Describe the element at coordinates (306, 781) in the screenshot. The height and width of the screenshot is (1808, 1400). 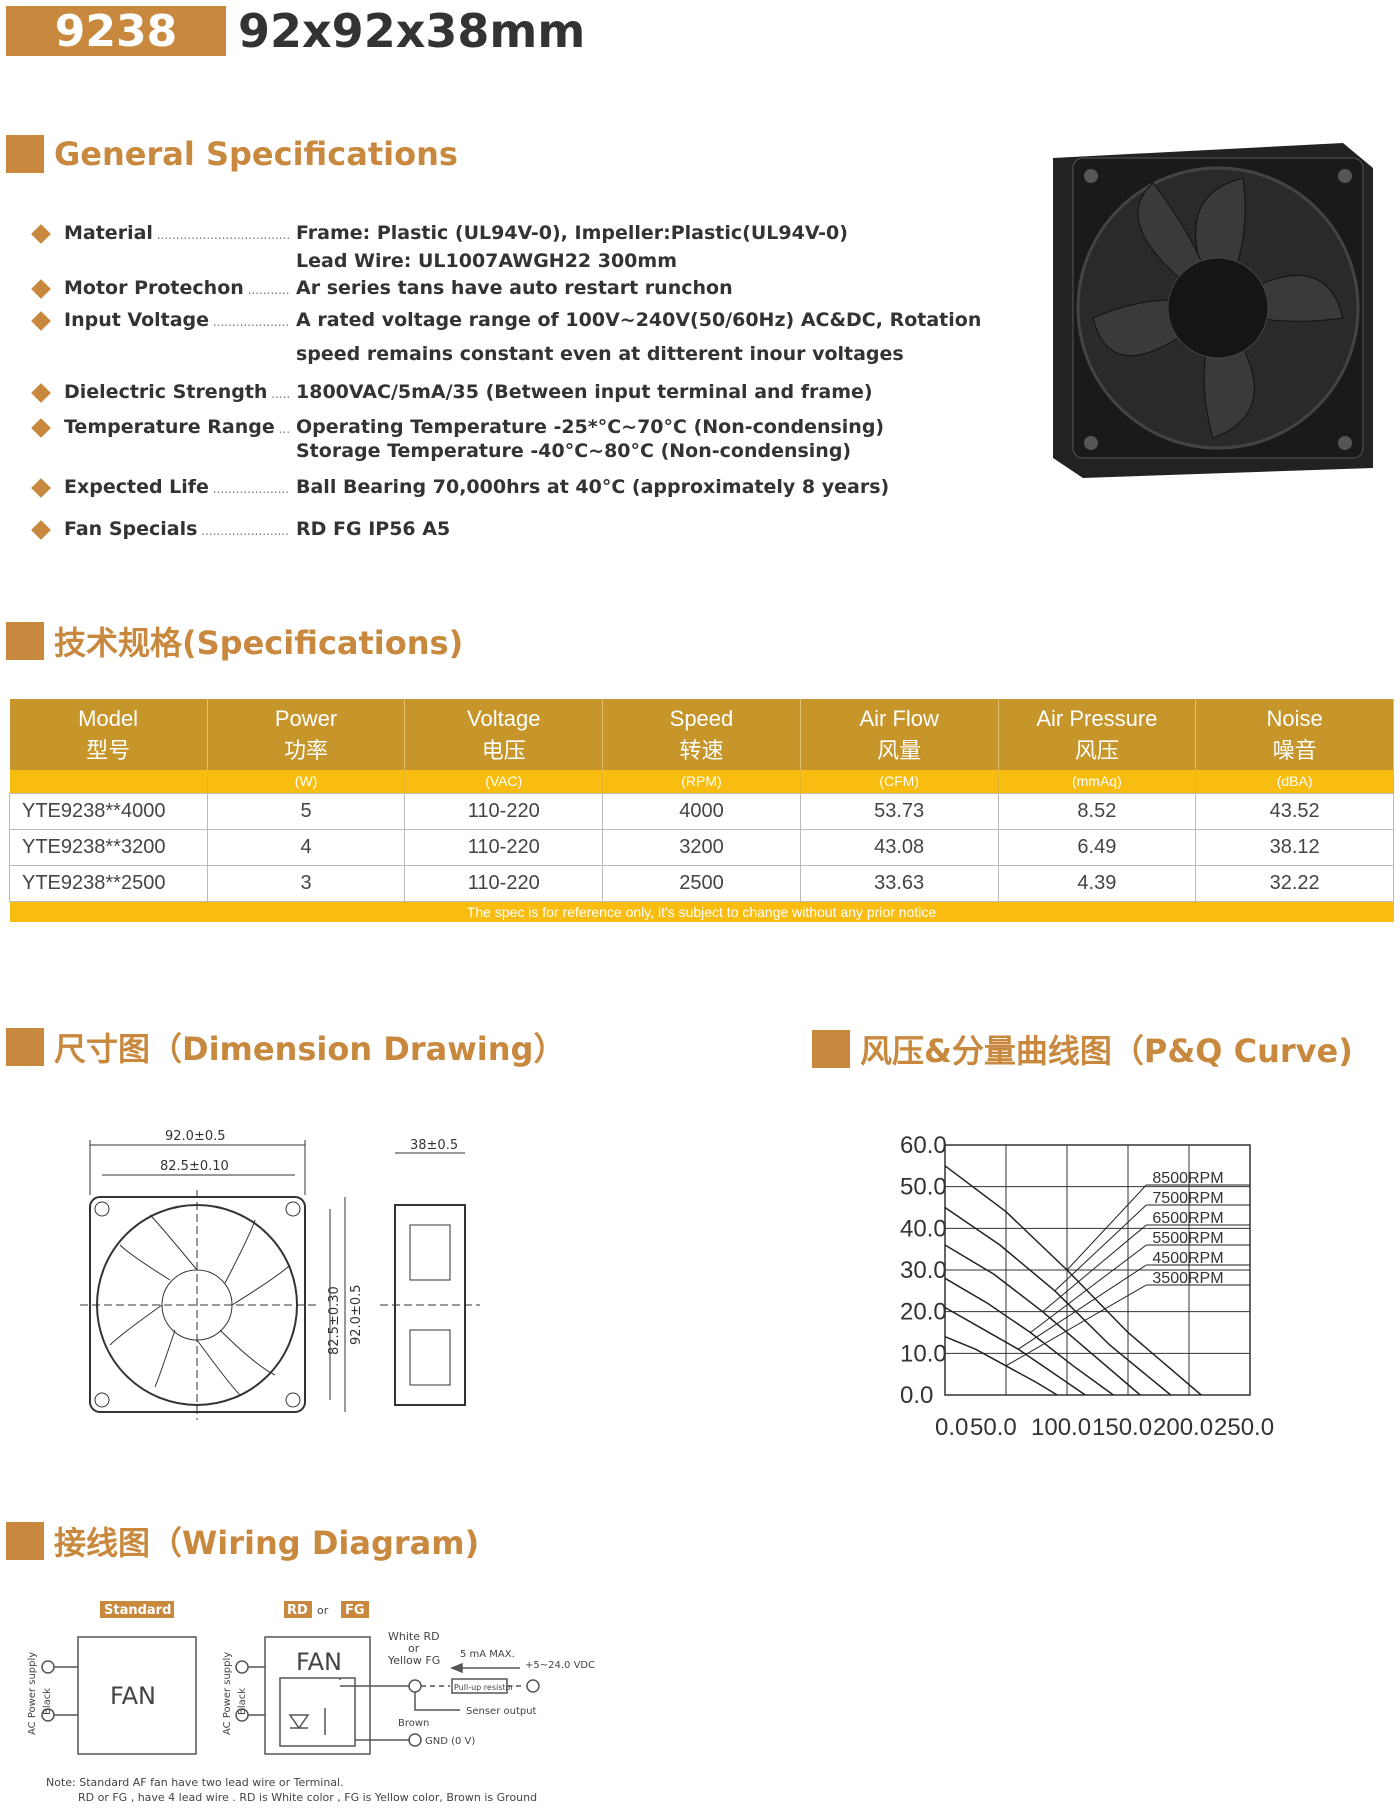
I see `unit-cell: (W)` at that location.